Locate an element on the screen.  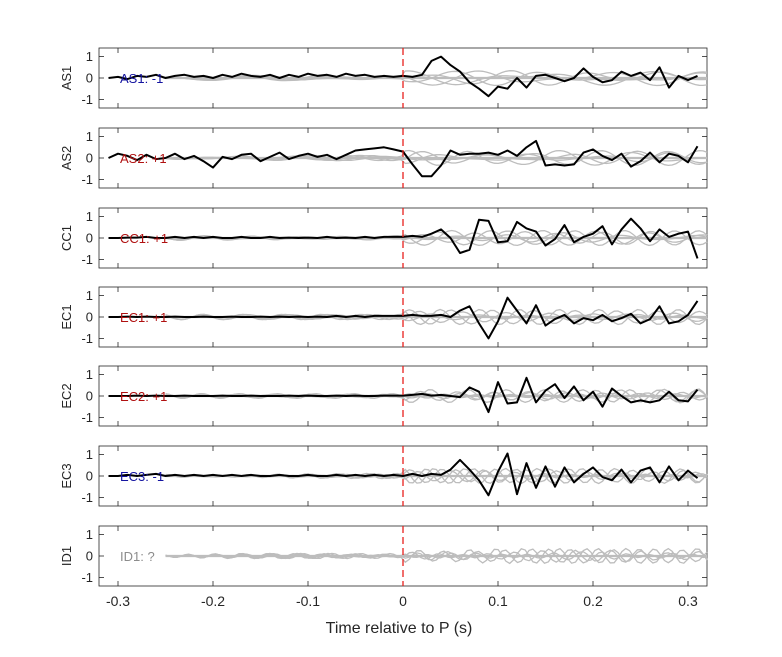
panel-annotation: EC3: -1 is located at coordinates (142, 476).